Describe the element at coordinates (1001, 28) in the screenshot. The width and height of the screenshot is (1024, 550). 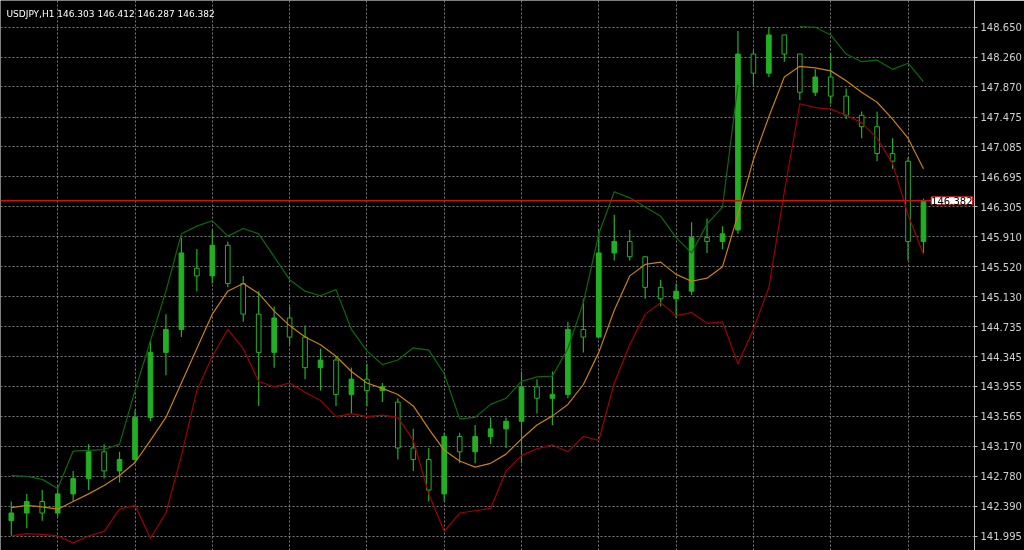
I see `y-tick-label: 148.650` at that location.